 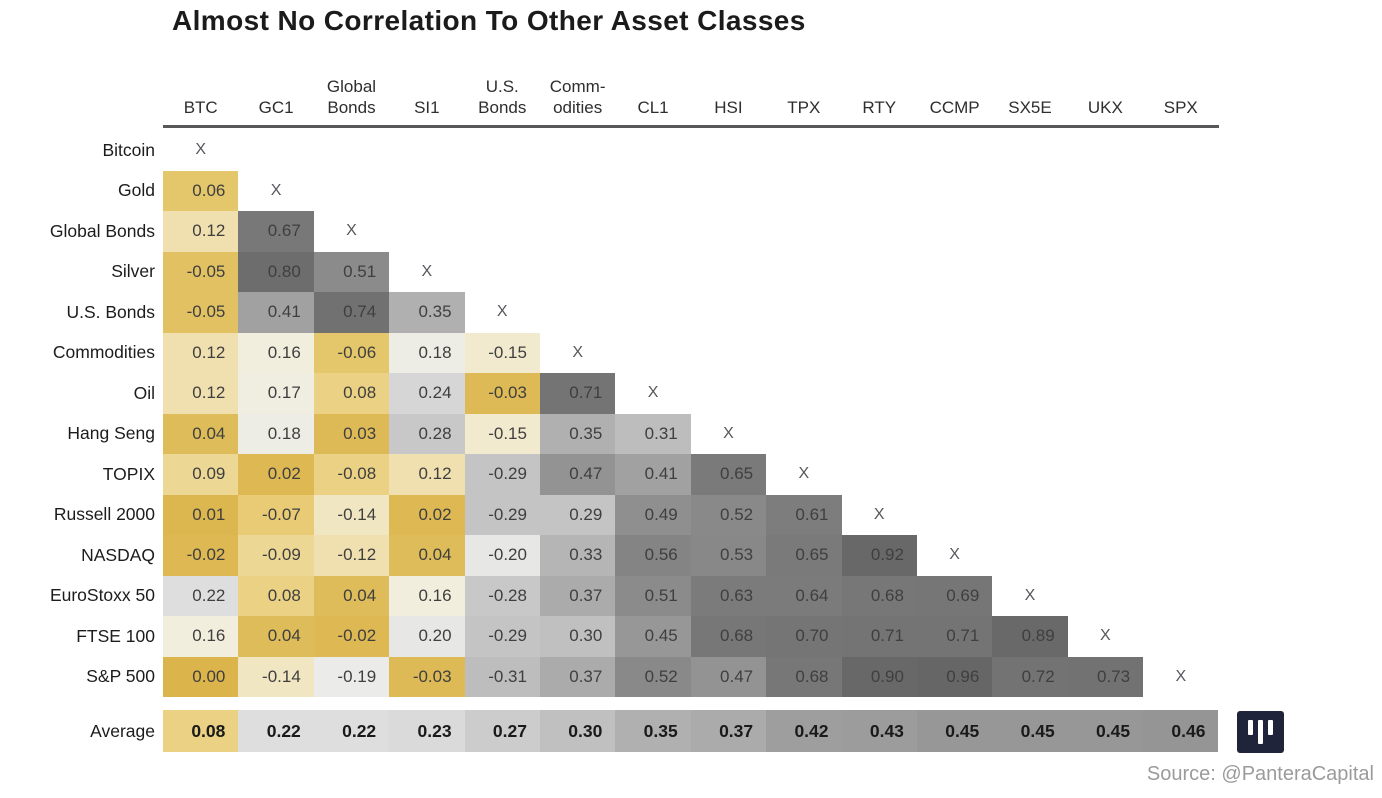 What do you see at coordinates (1260, 774) in the screenshot?
I see `source-attribution: Source: @PanteraCapital` at bounding box center [1260, 774].